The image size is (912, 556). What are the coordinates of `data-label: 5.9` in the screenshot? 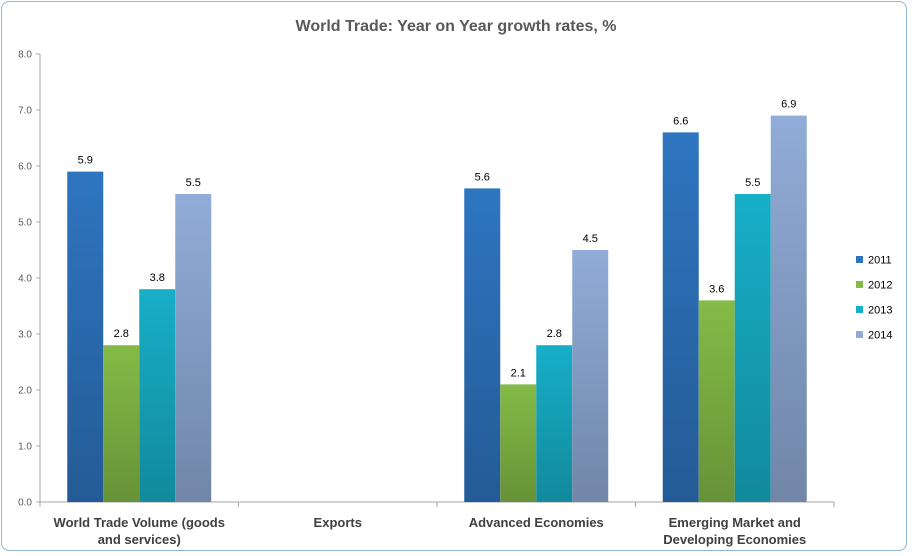 It's located at (85, 161).